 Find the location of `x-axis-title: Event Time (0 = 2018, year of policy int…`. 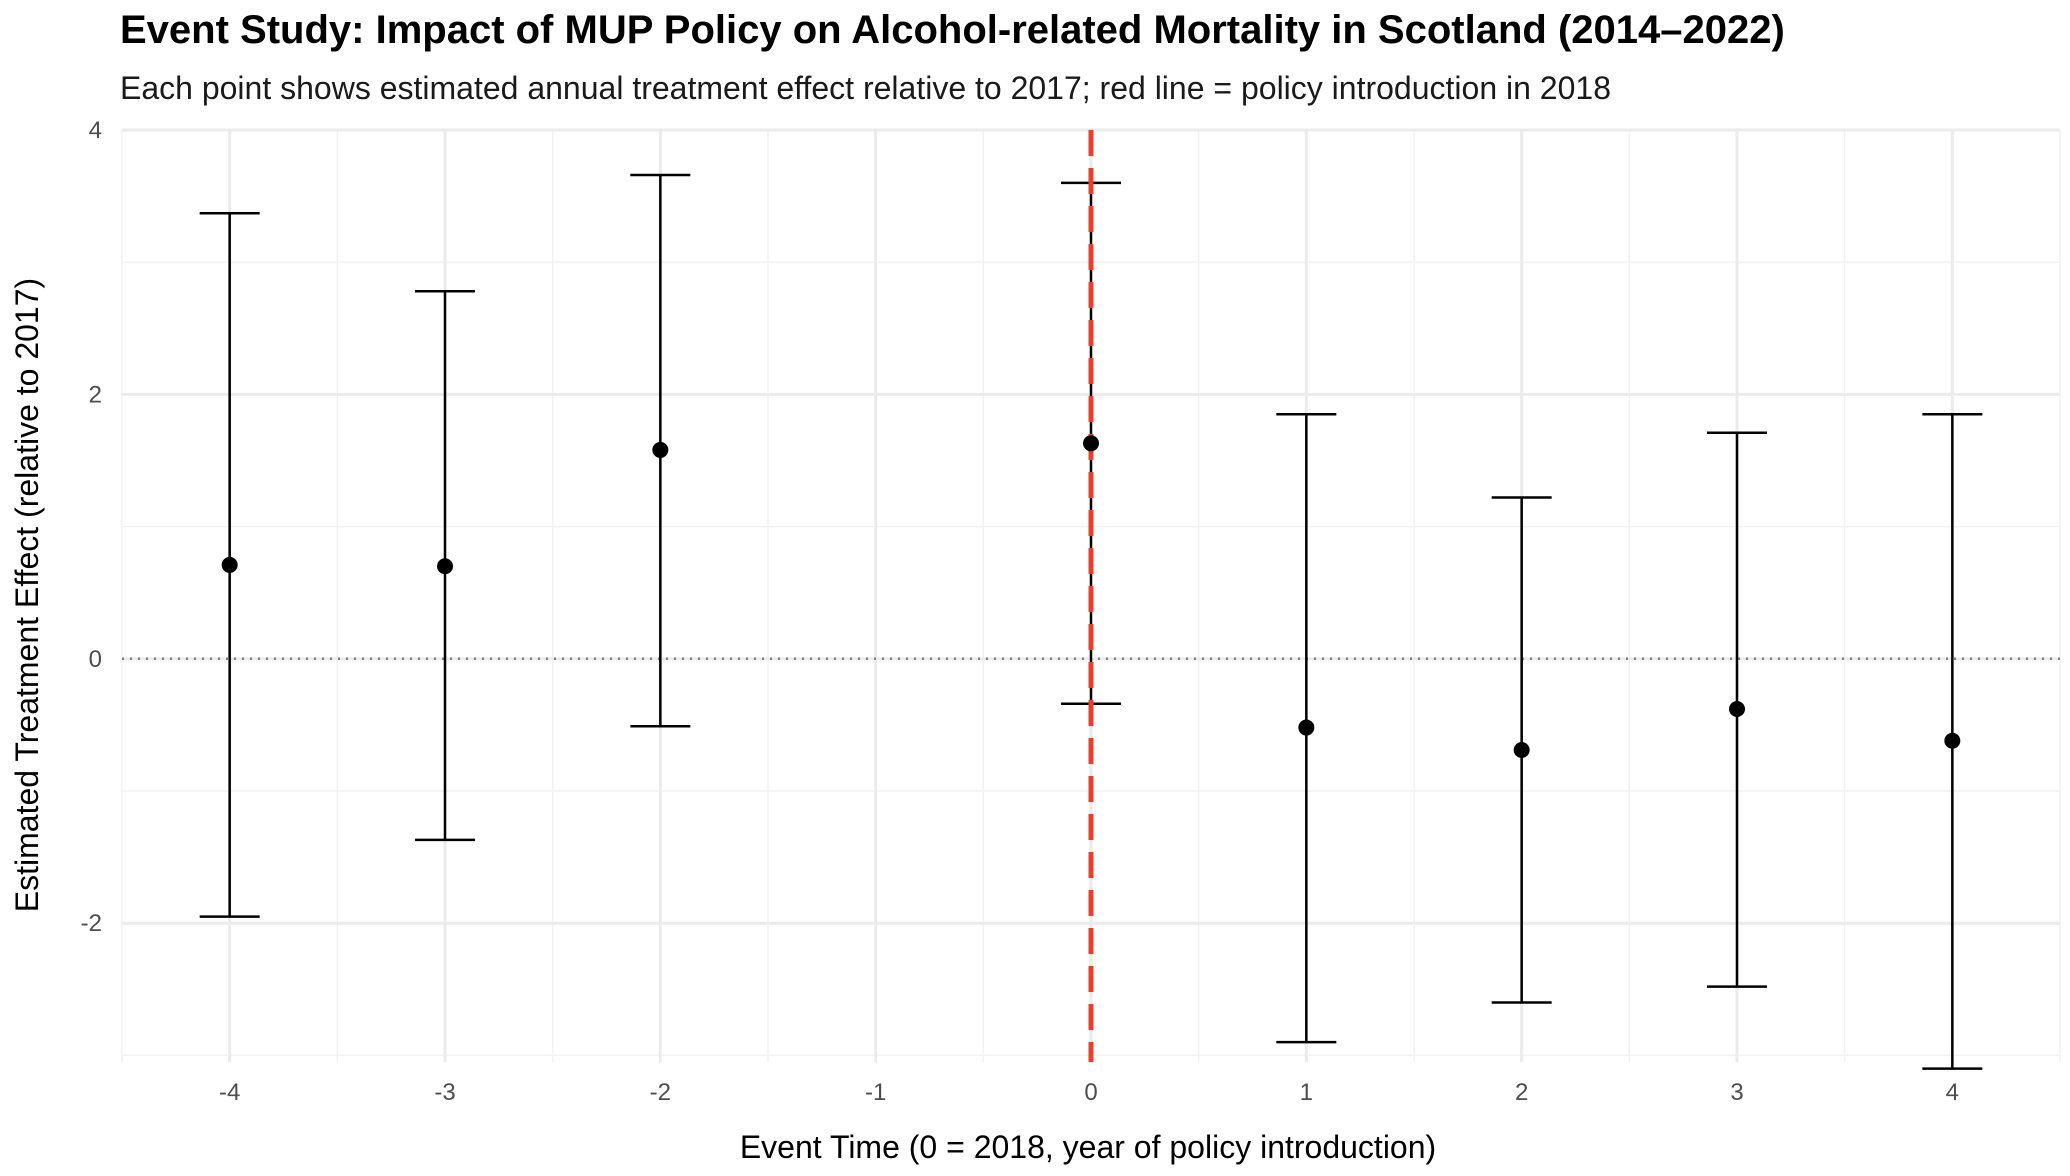

x-axis-title: Event Time (0 = 2018, year of policy int… is located at coordinates (1088, 1147).